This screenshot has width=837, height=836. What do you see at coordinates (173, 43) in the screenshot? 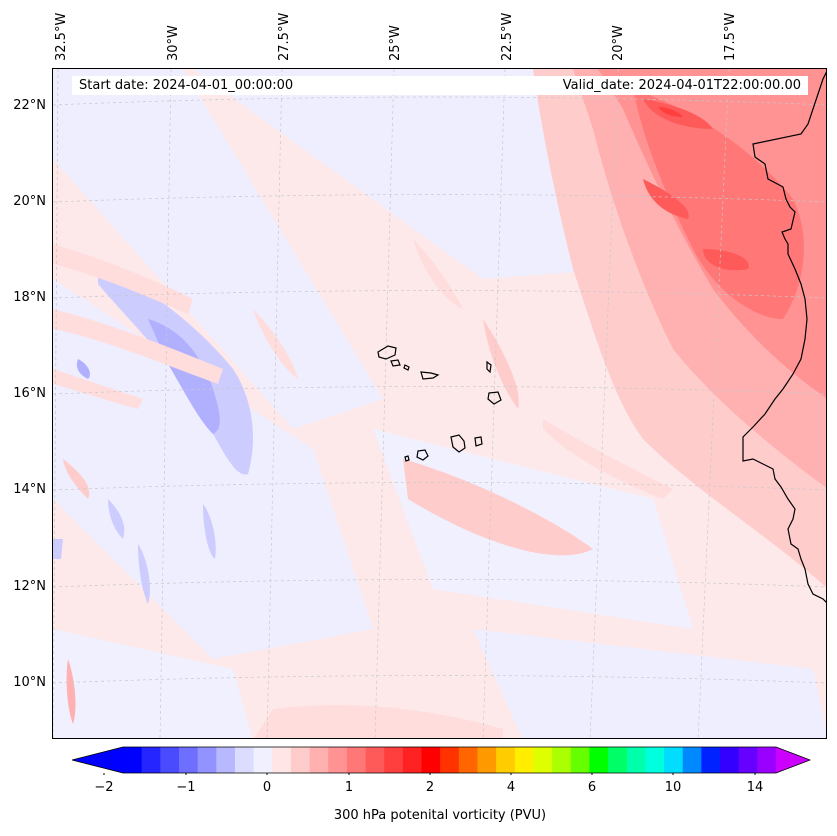
I see `lon-label: 30°W` at bounding box center [173, 43].